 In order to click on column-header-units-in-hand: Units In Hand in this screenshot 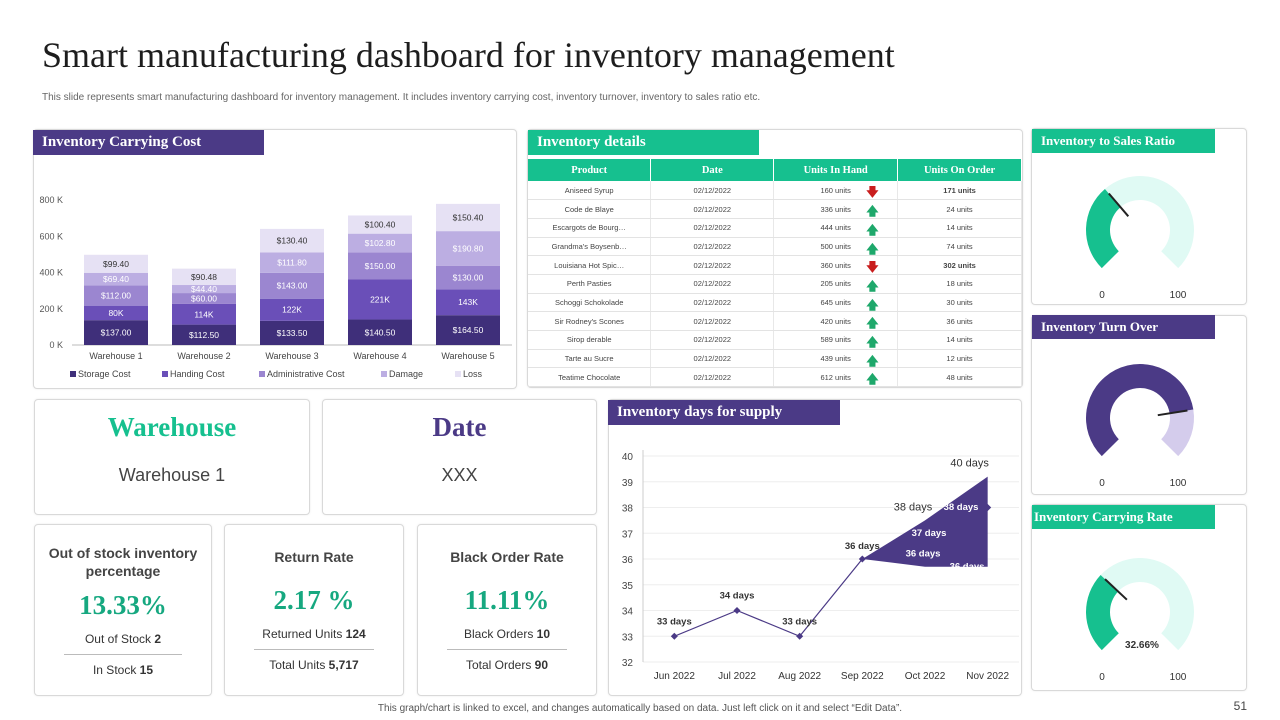, I will do `click(836, 170)`.